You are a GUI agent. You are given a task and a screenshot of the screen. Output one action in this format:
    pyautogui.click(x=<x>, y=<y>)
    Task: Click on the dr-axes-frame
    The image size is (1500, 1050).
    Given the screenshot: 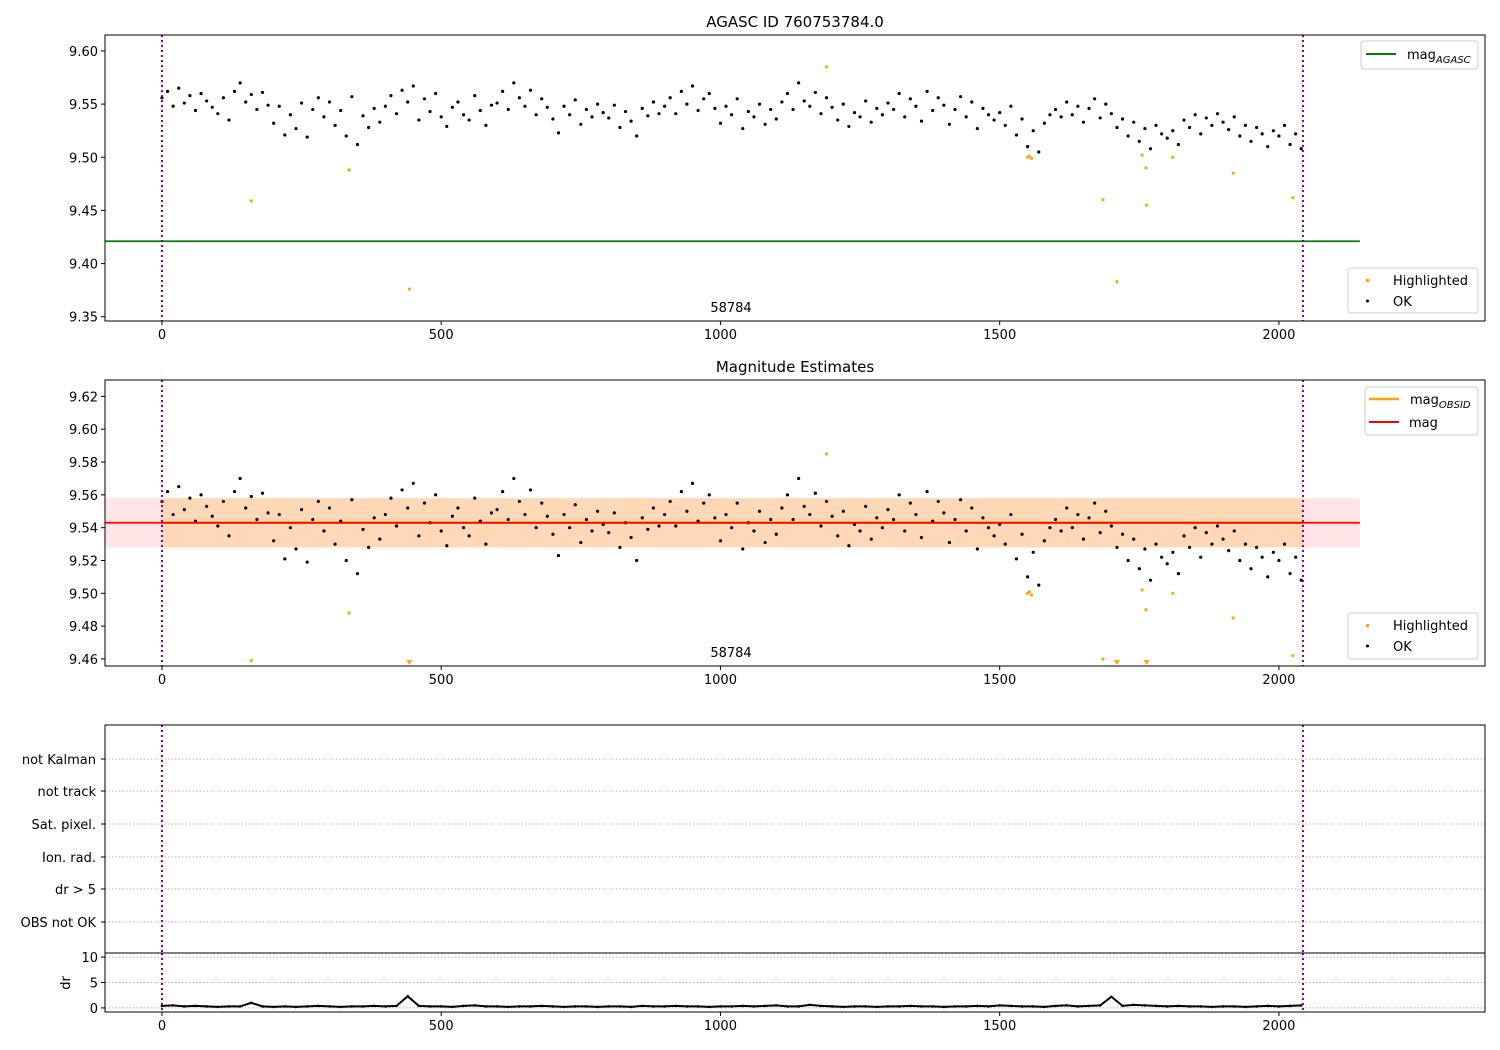 What is the action you would take?
    pyautogui.click(x=795, y=982)
    